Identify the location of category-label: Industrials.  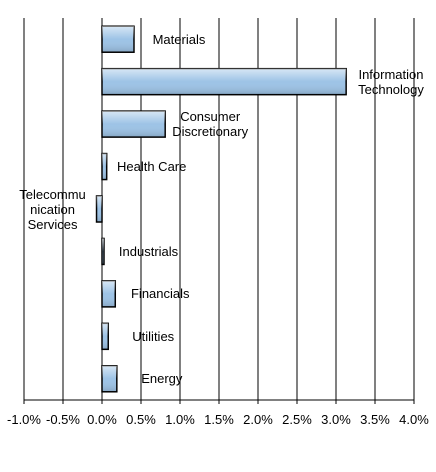
(148, 251).